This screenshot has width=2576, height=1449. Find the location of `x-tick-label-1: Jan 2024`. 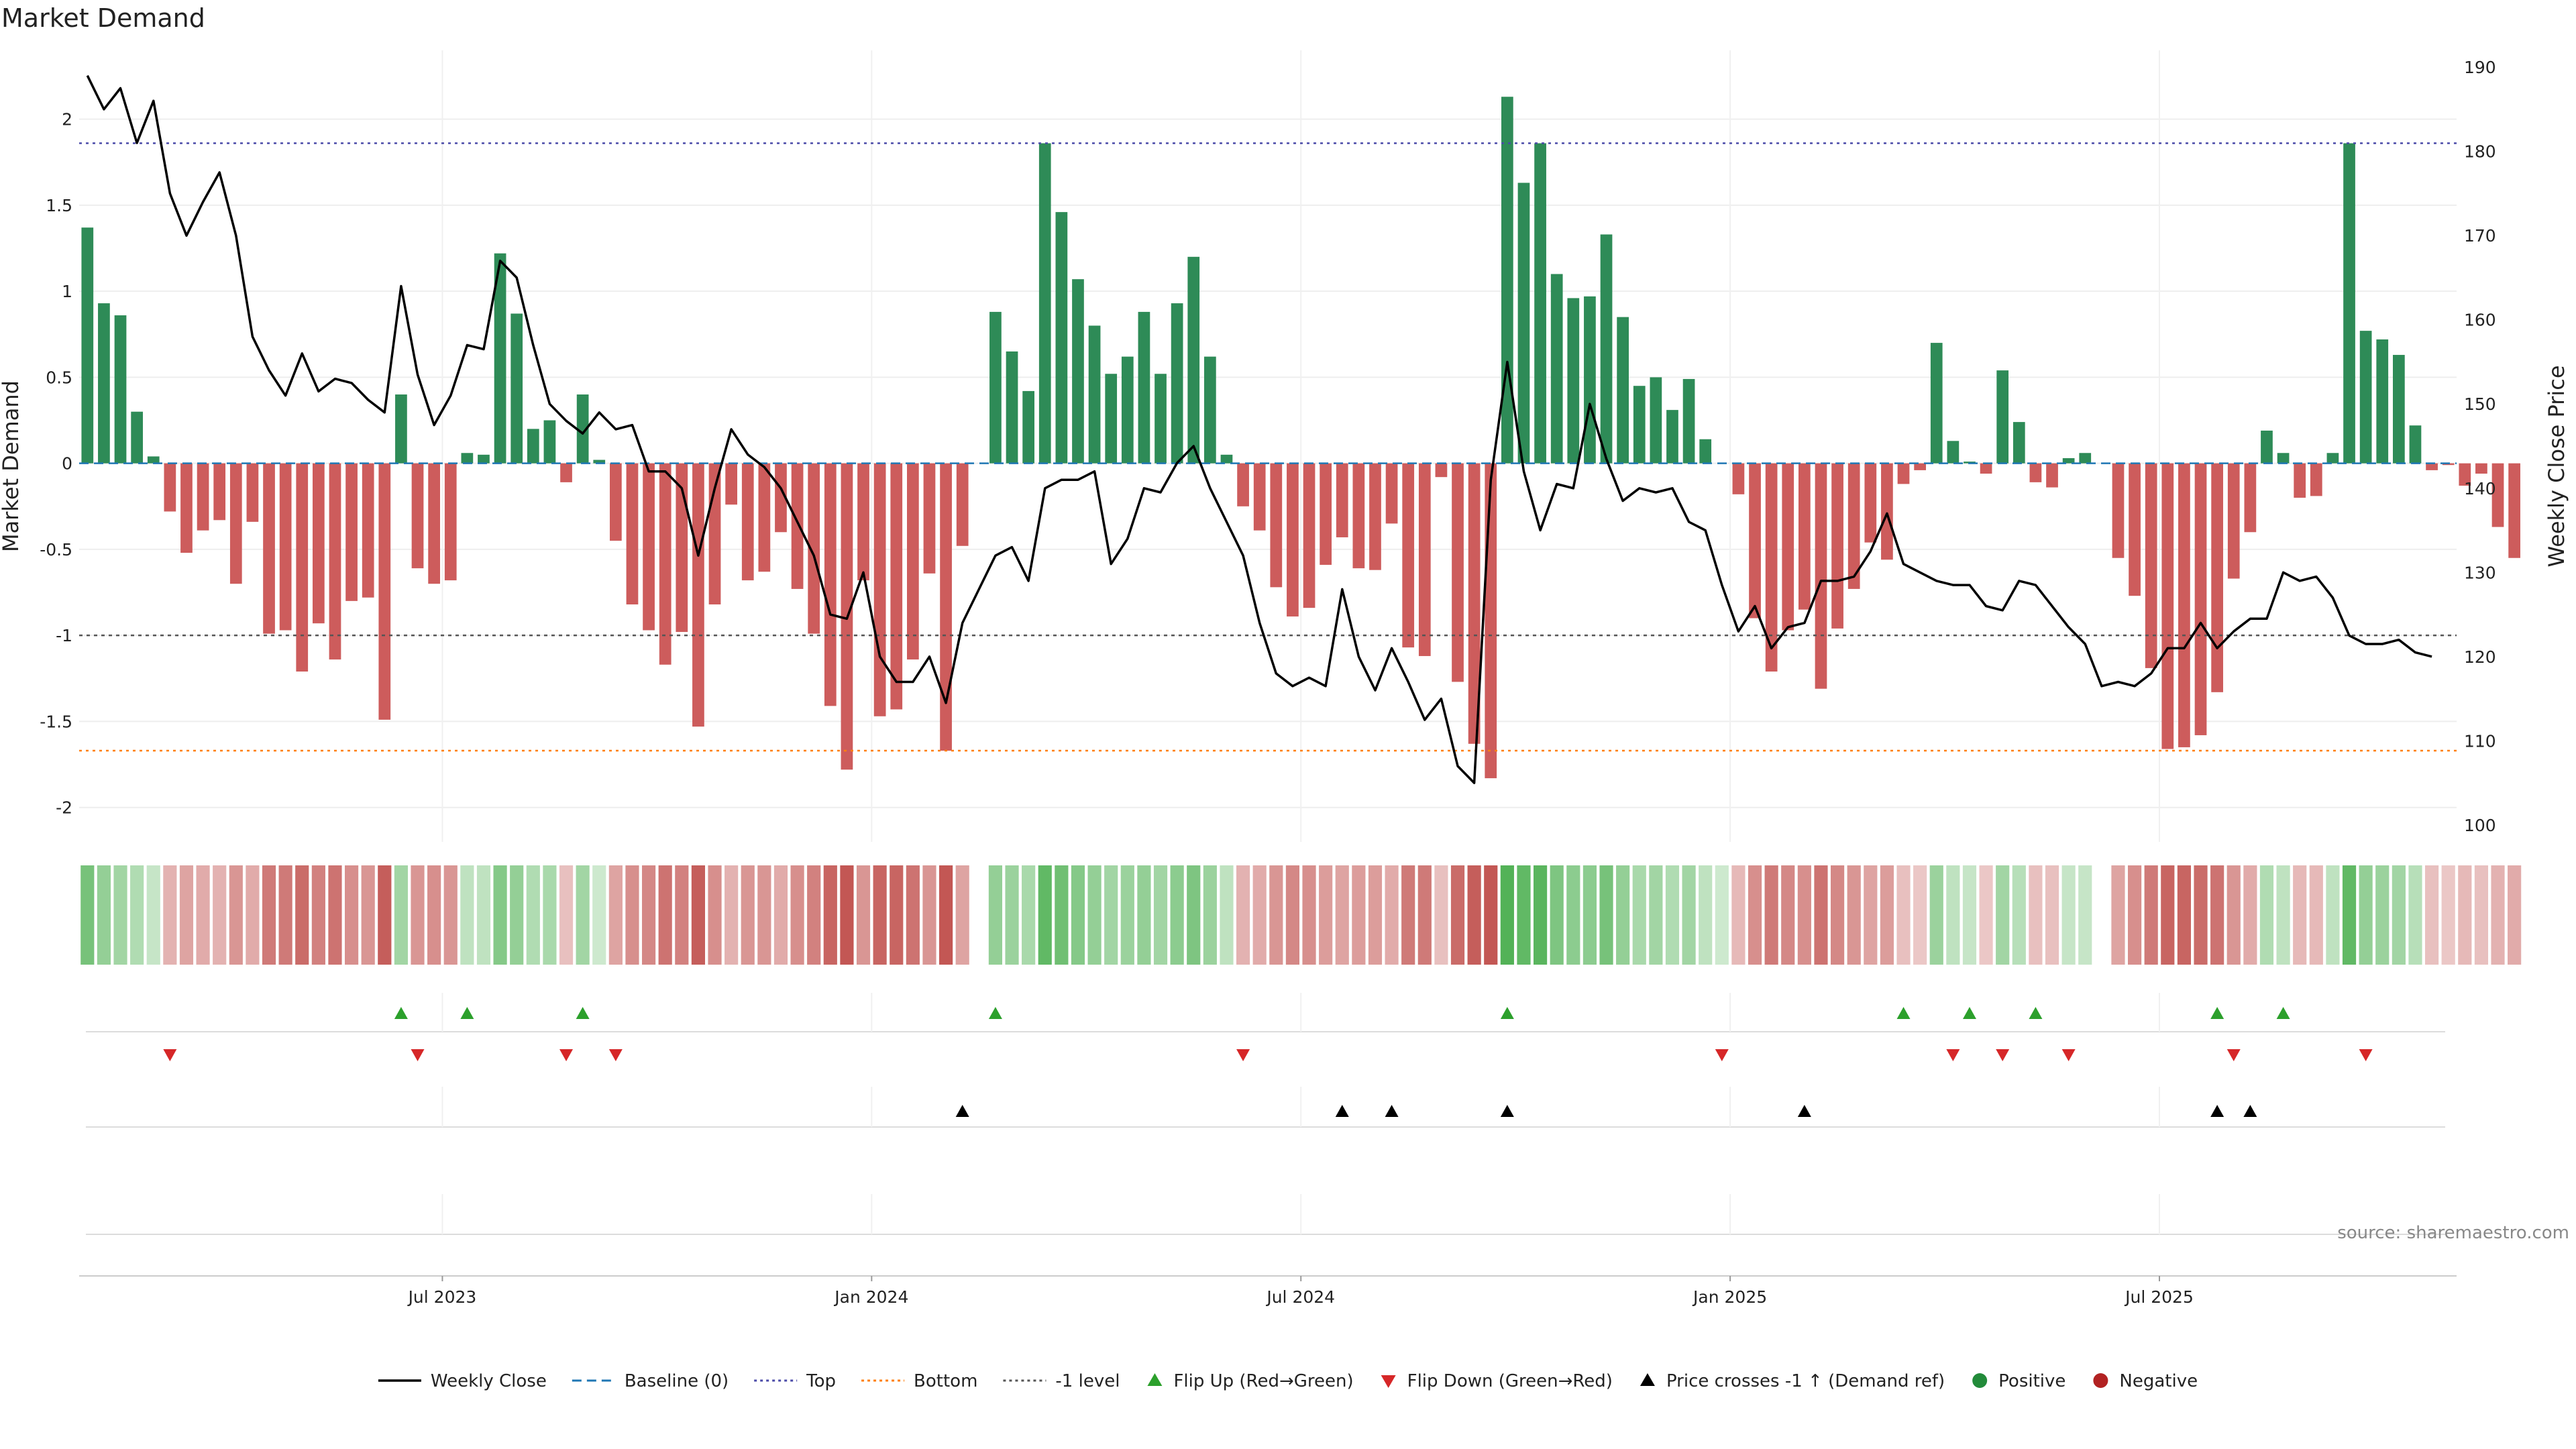

x-tick-label-1: Jan 2024 is located at coordinates (870, 1297).